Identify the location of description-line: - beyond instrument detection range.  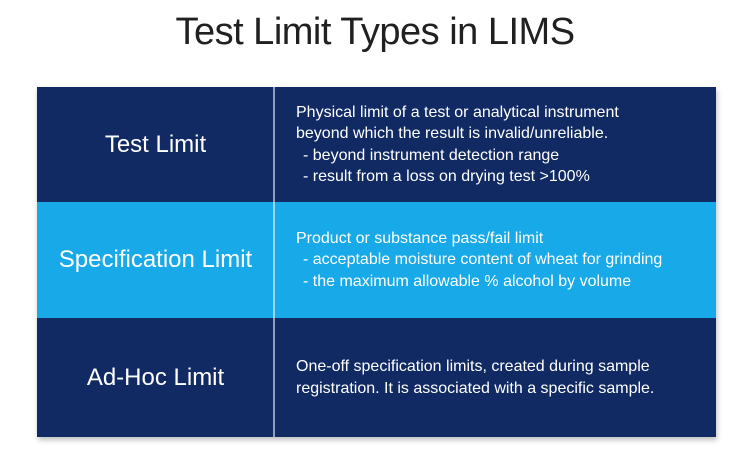
(431, 155).